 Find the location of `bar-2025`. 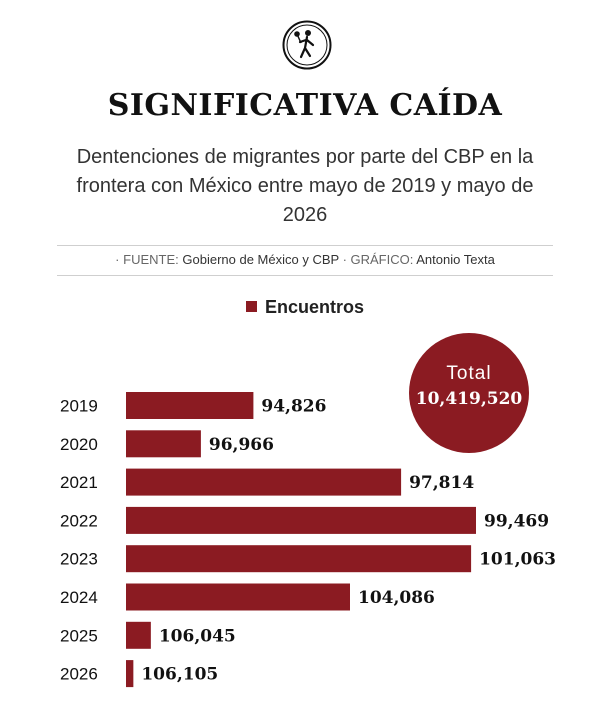

bar-2025 is located at coordinates (138, 635).